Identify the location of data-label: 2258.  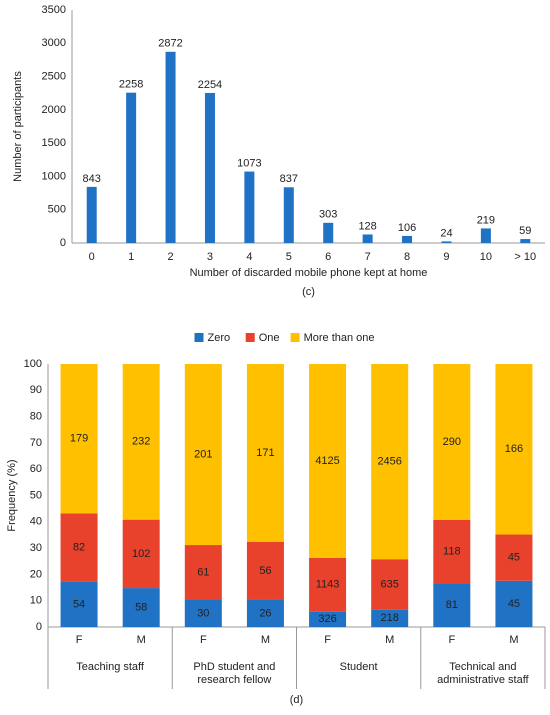
(131, 85).